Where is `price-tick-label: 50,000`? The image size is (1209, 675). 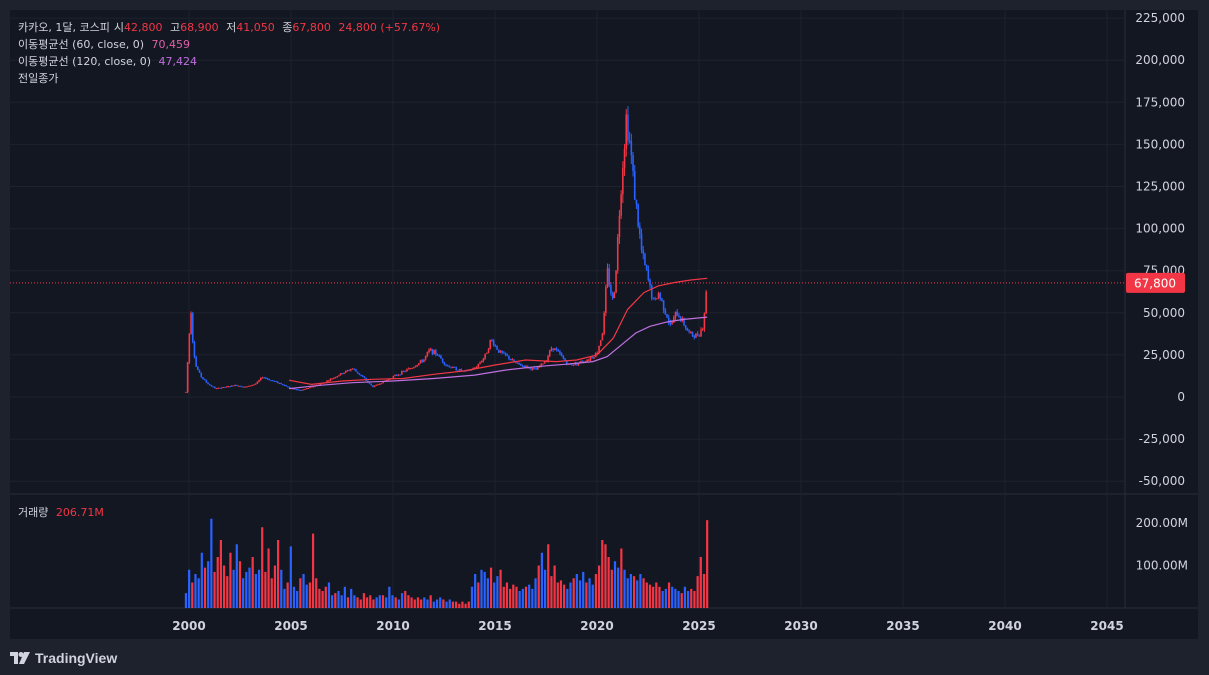
price-tick-label: 50,000 is located at coordinates (1164, 313).